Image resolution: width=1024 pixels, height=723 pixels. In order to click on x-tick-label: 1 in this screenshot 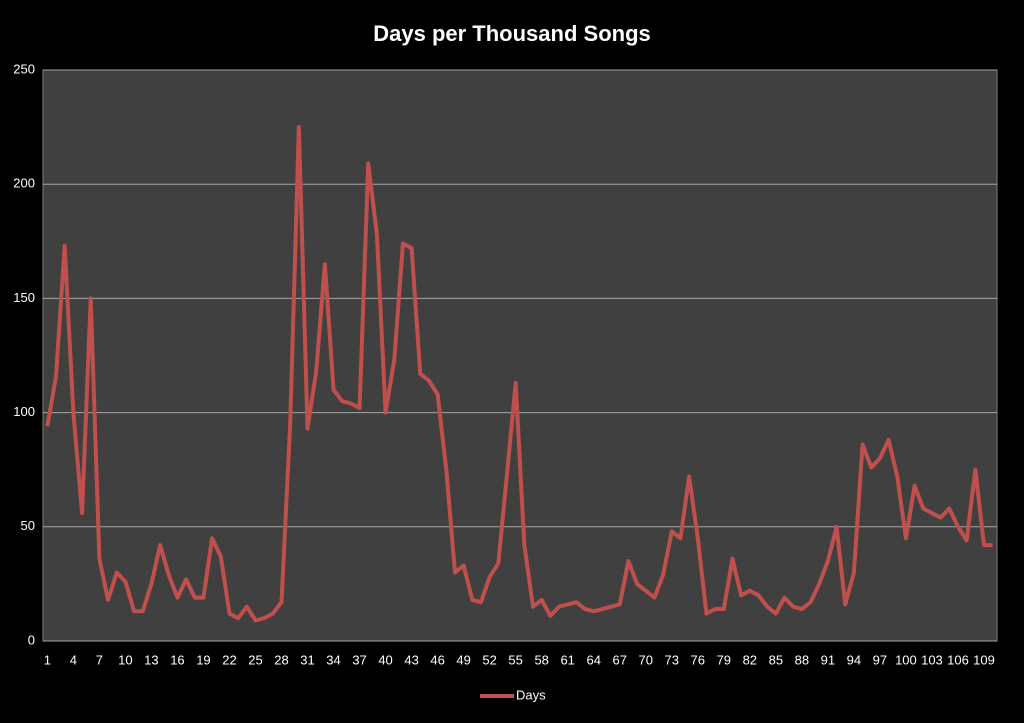, I will do `click(47, 659)`.